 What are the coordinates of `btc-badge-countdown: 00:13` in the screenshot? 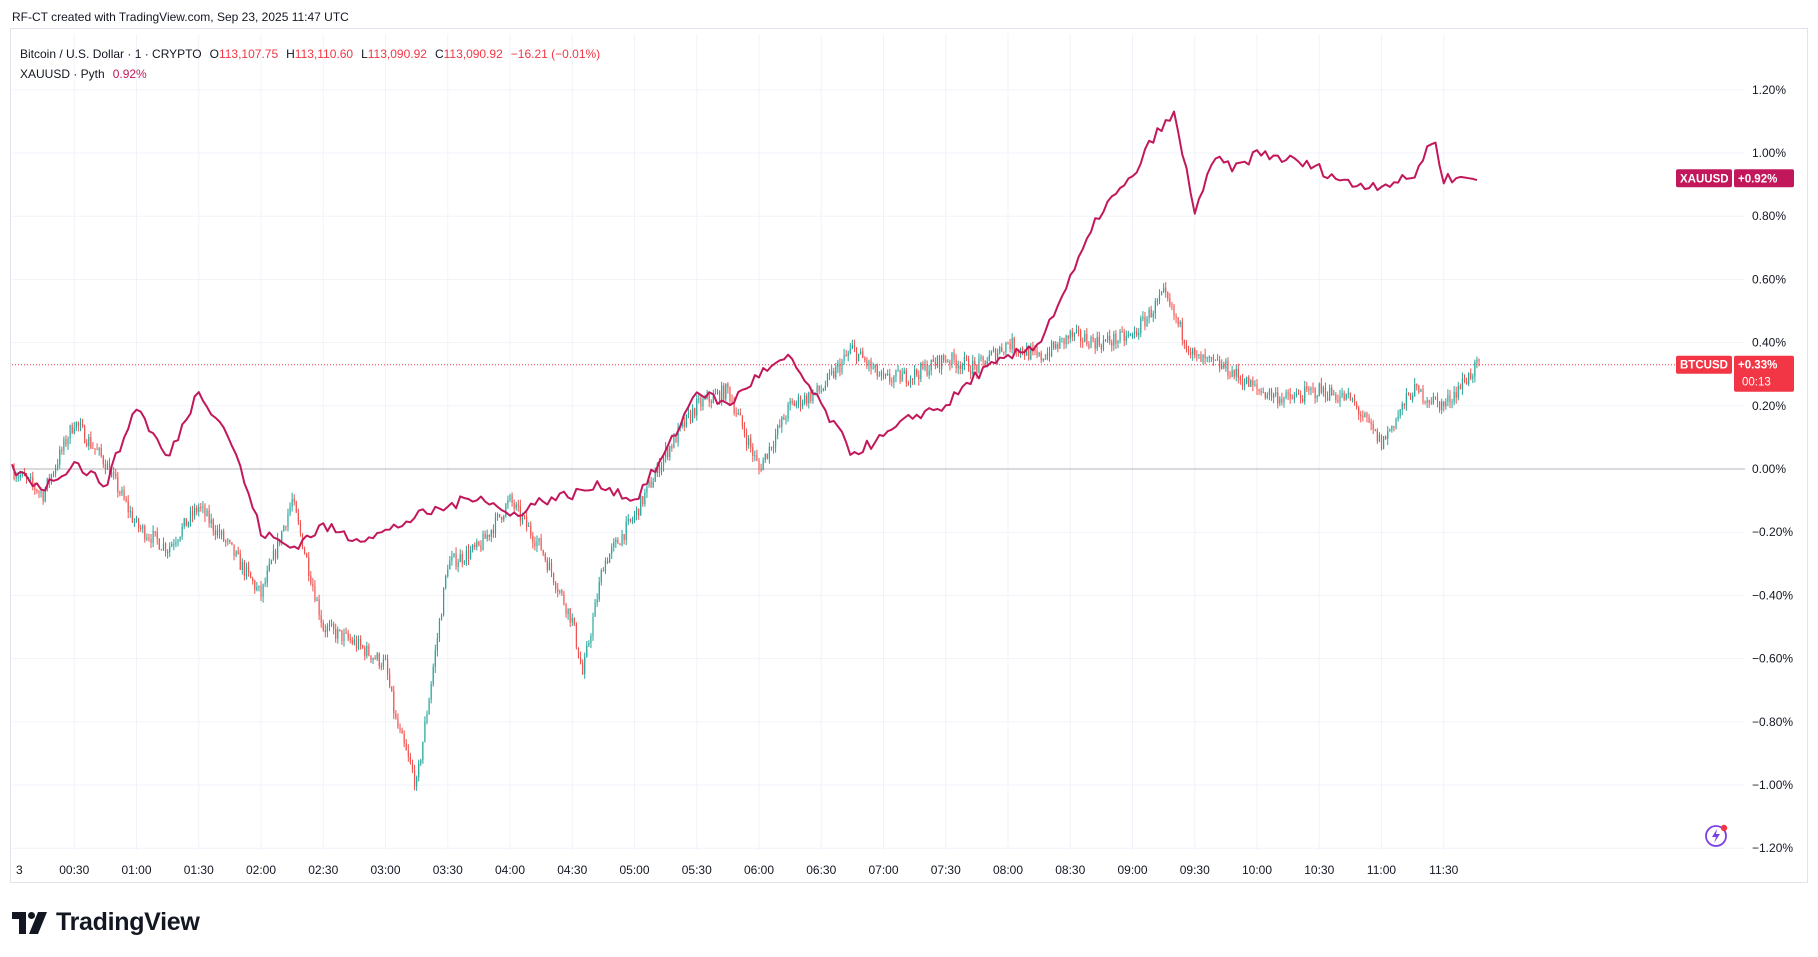 It's located at (1756, 383).